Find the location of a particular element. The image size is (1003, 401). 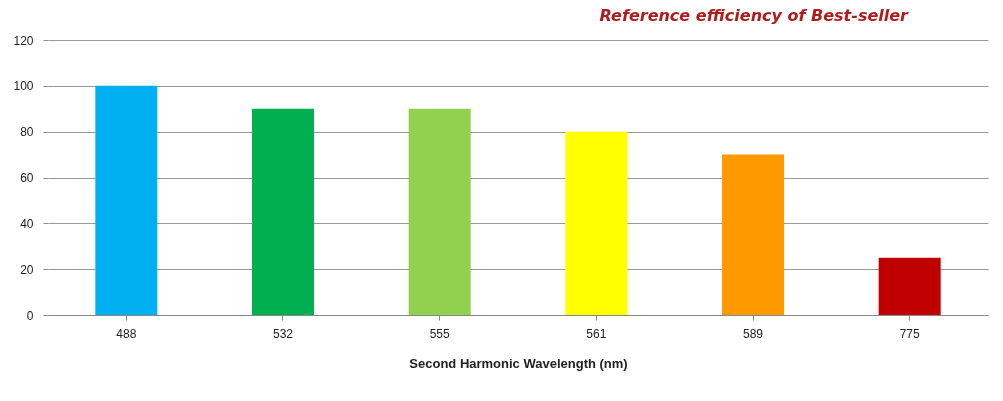

x-tick-label: 775 is located at coordinates (909, 333).